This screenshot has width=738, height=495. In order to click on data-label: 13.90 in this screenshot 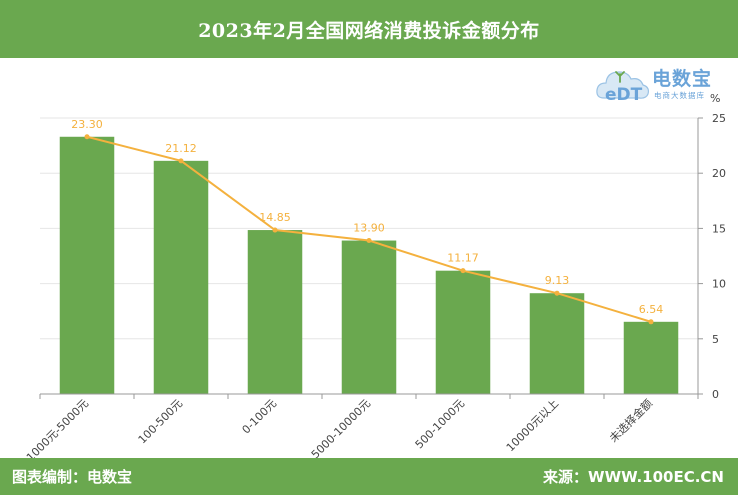, I will do `click(369, 228)`.